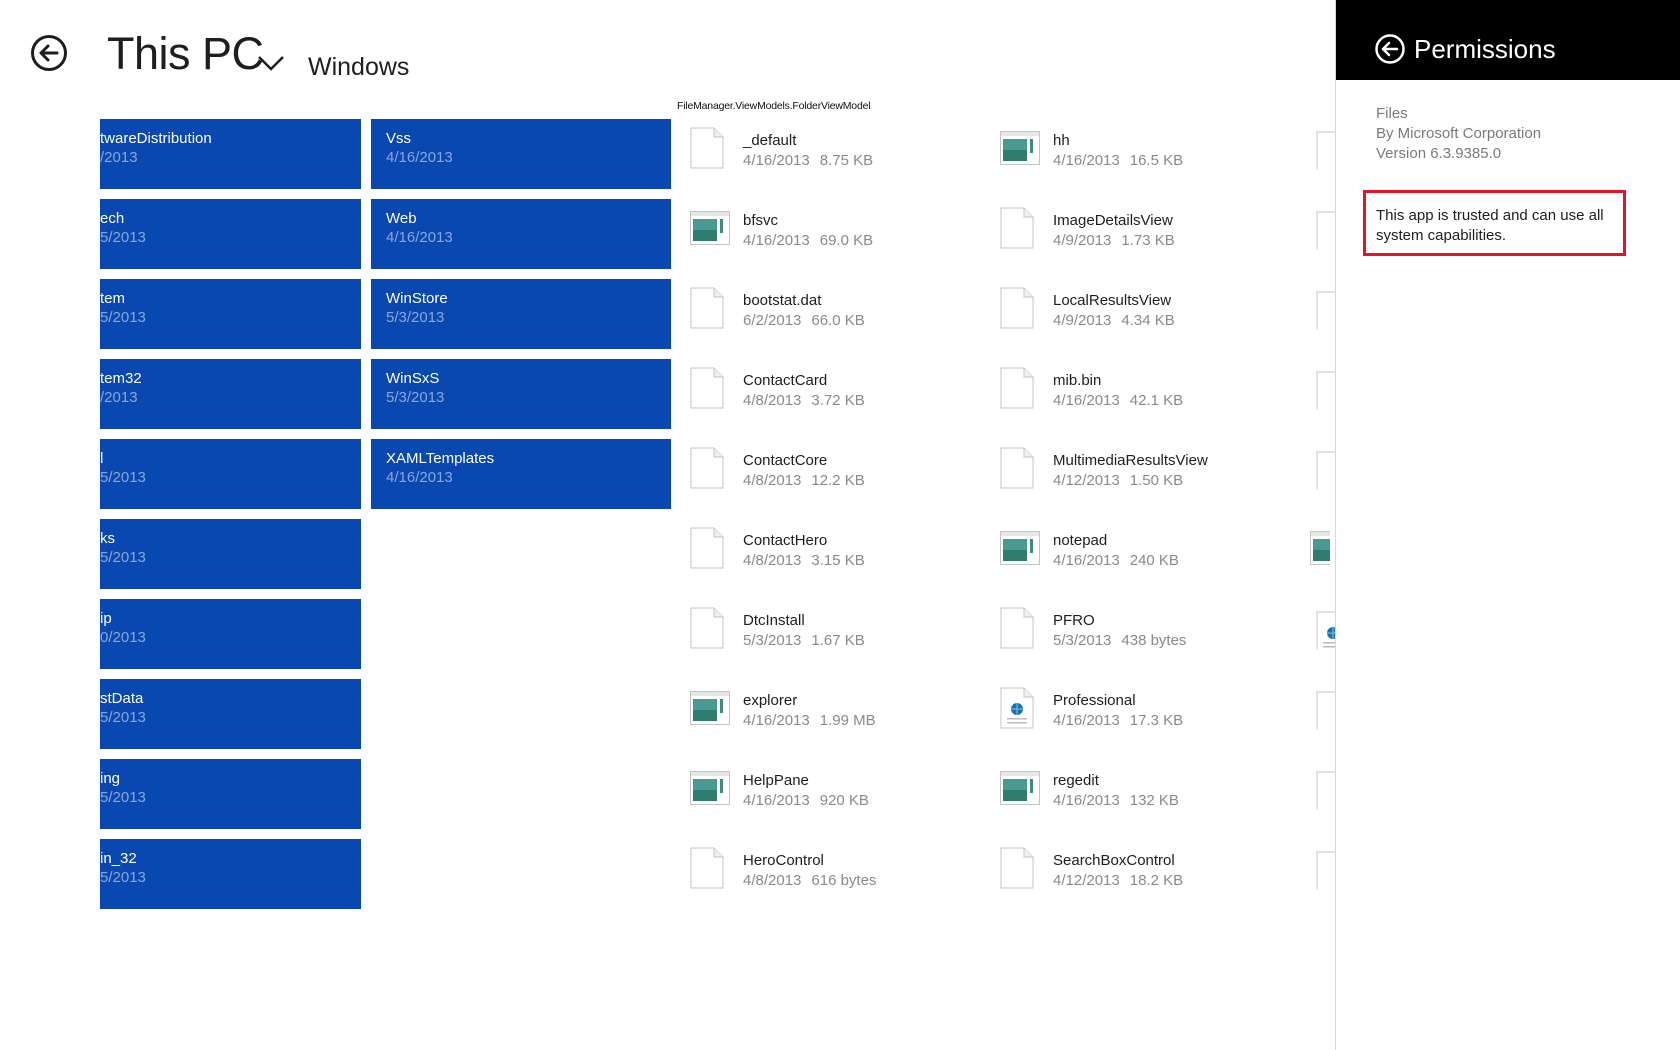 This screenshot has width=1680, height=1050. Describe the element at coordinates (830, 637) in the screenshot. I see `file-item: DtcInstall 5/3/2013 1.67 KB` at that location.